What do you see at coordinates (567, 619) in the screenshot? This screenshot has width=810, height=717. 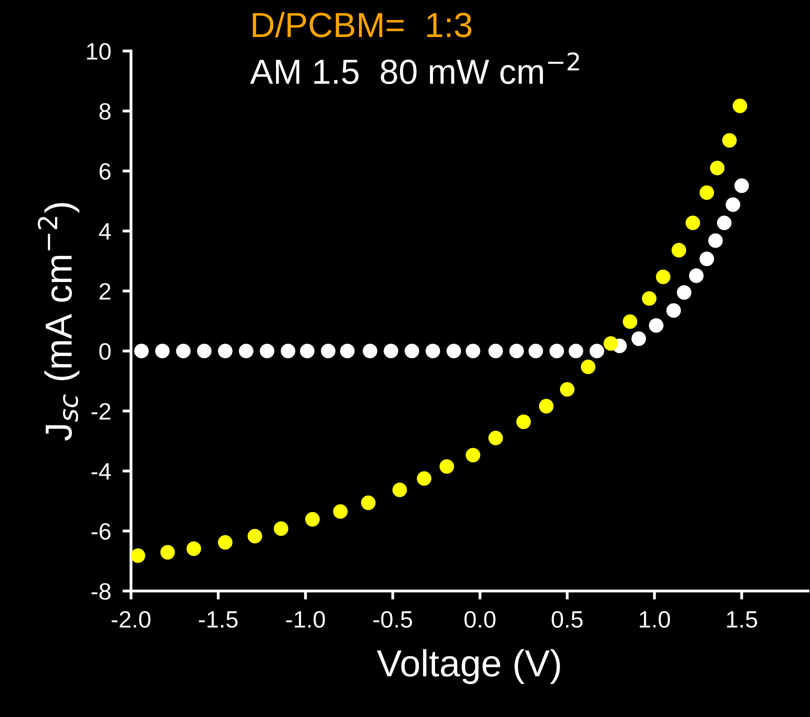 I see `x-tick-label: 0.5` at bounding box center [567, 619].